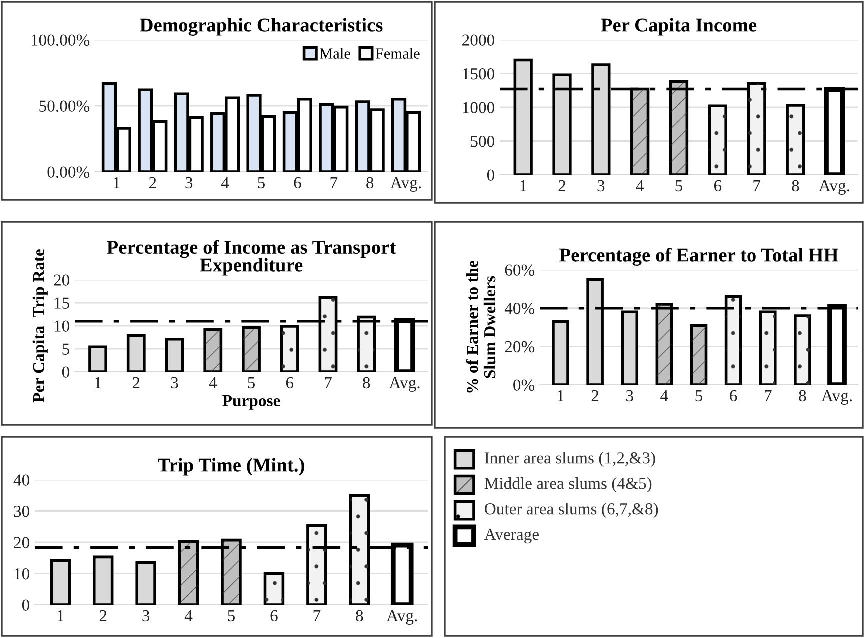 This screenshot has width=865, height=638. Describe the element at coordinates (335, 53) in the screenshot. I see `legend-label: Male` at that location.